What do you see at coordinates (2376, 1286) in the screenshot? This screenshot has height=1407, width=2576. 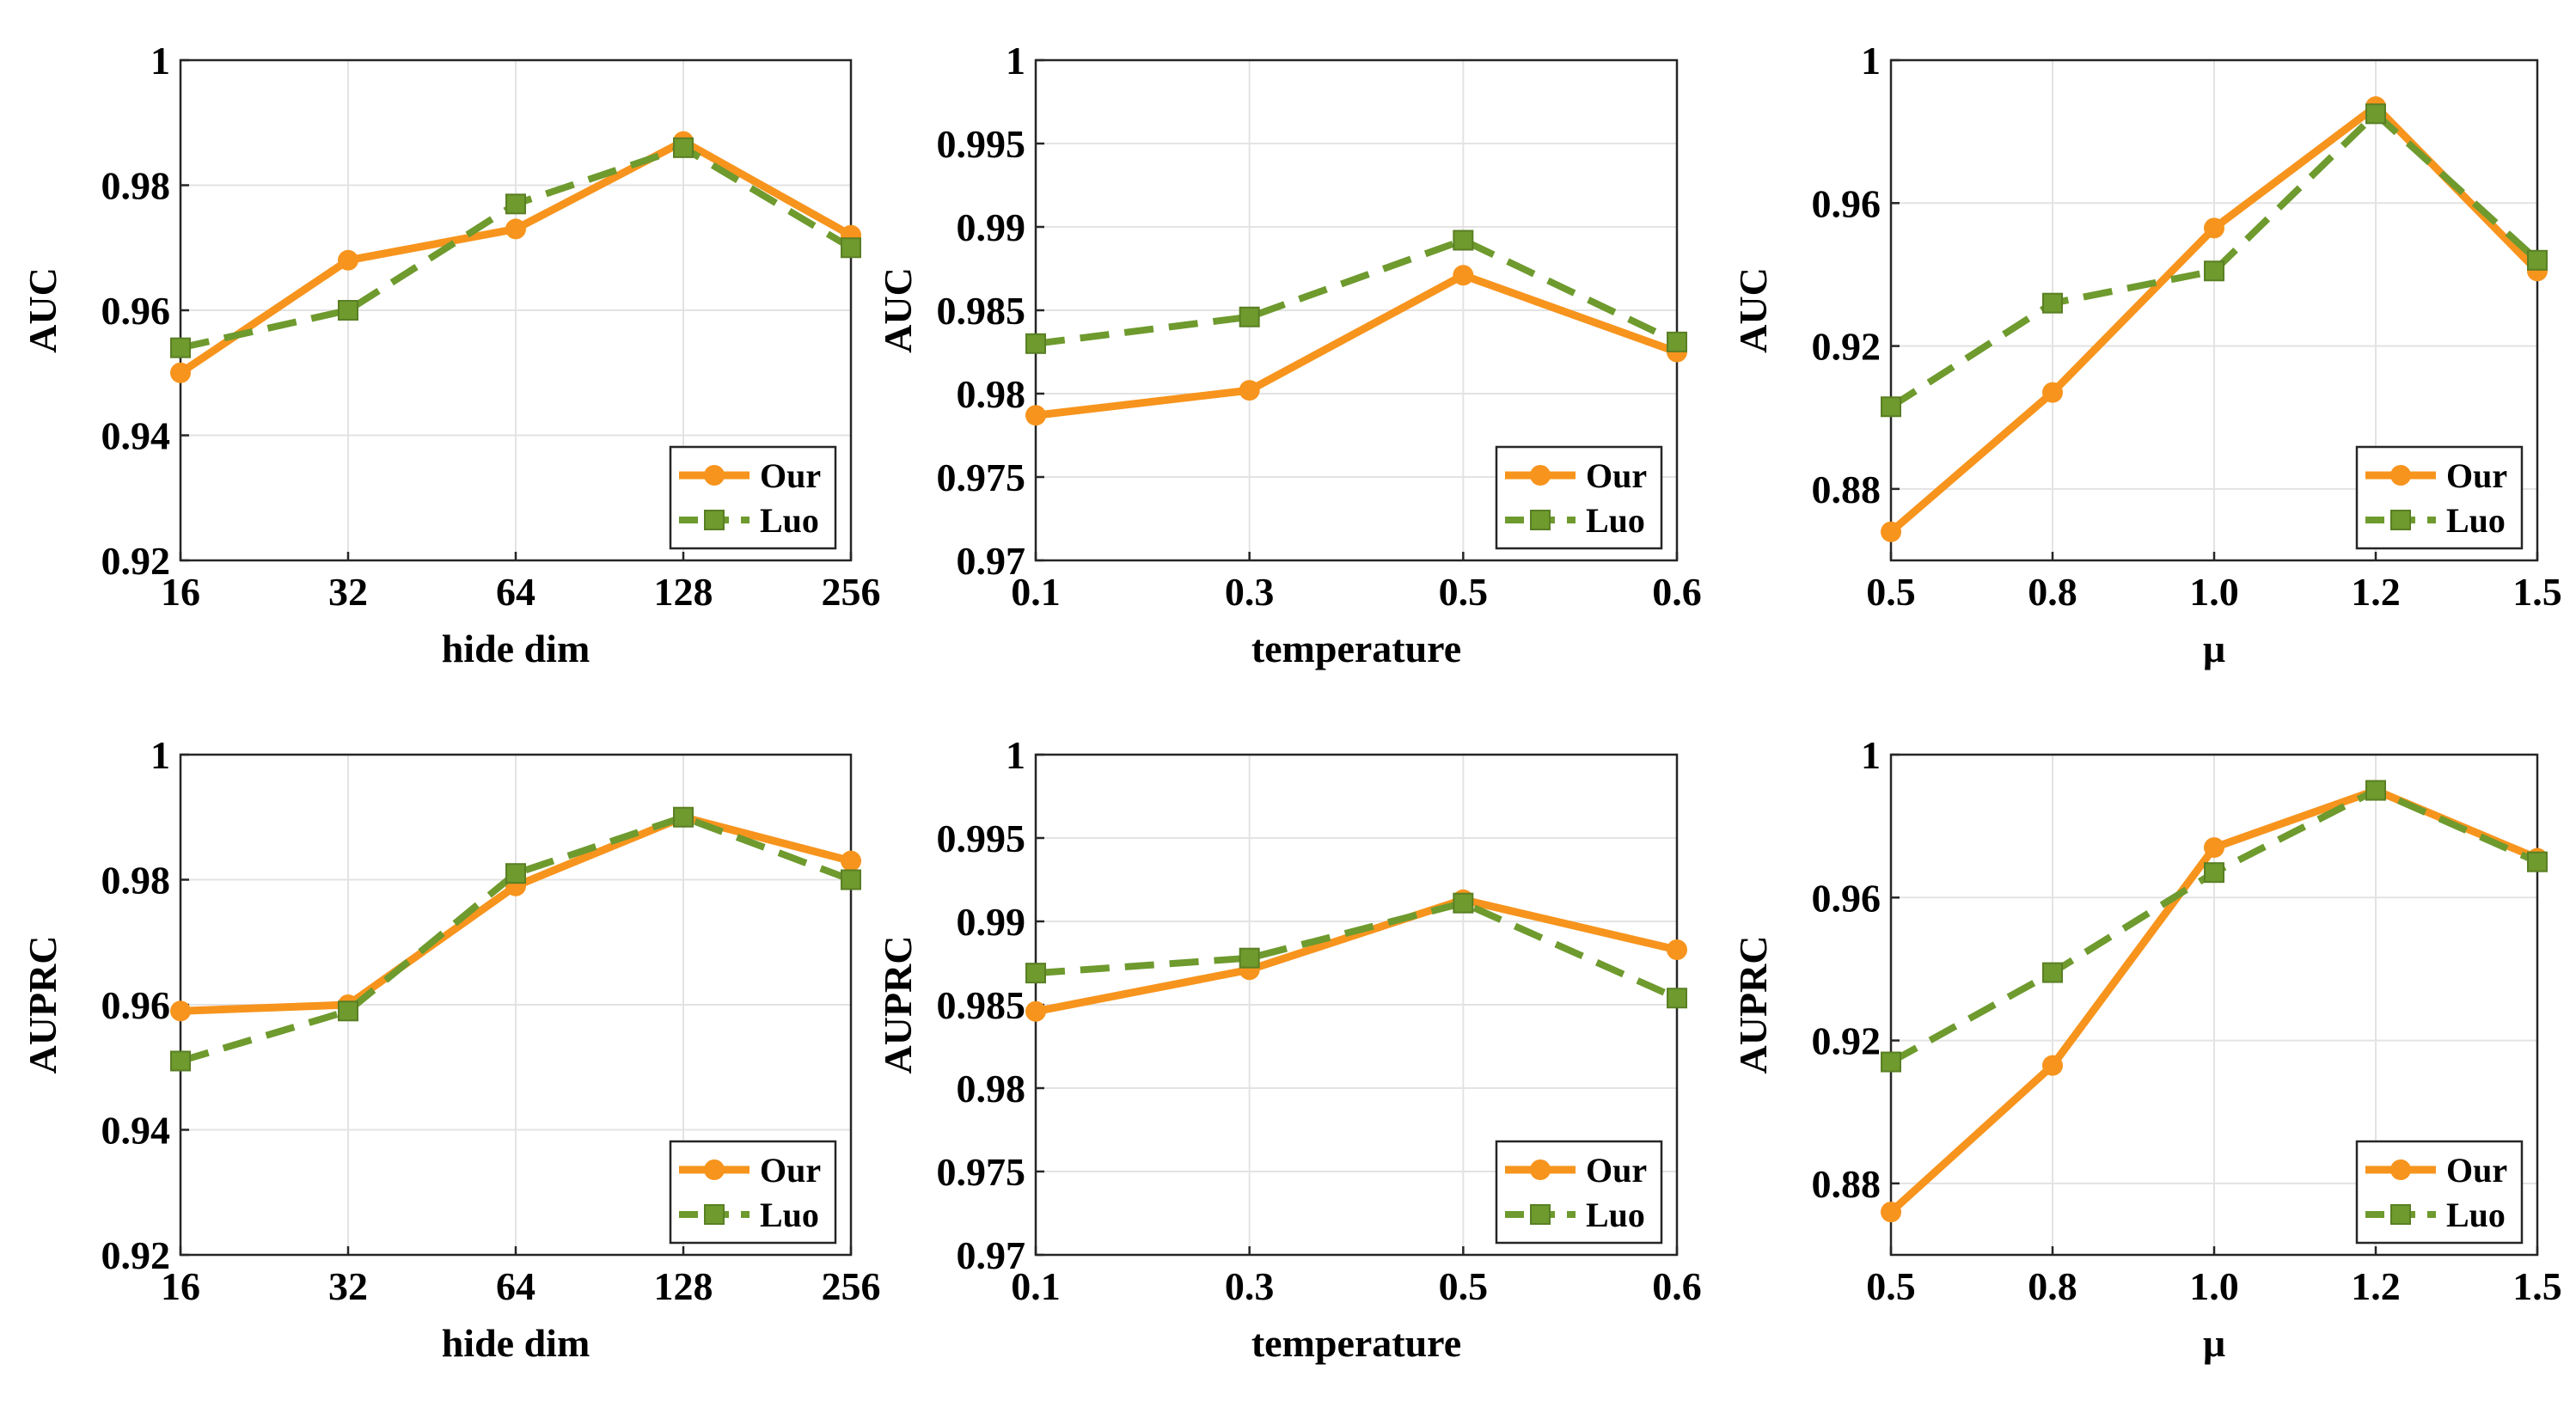 I see `x-tick-label: 1.2` at bounding box center [2376, 1286].